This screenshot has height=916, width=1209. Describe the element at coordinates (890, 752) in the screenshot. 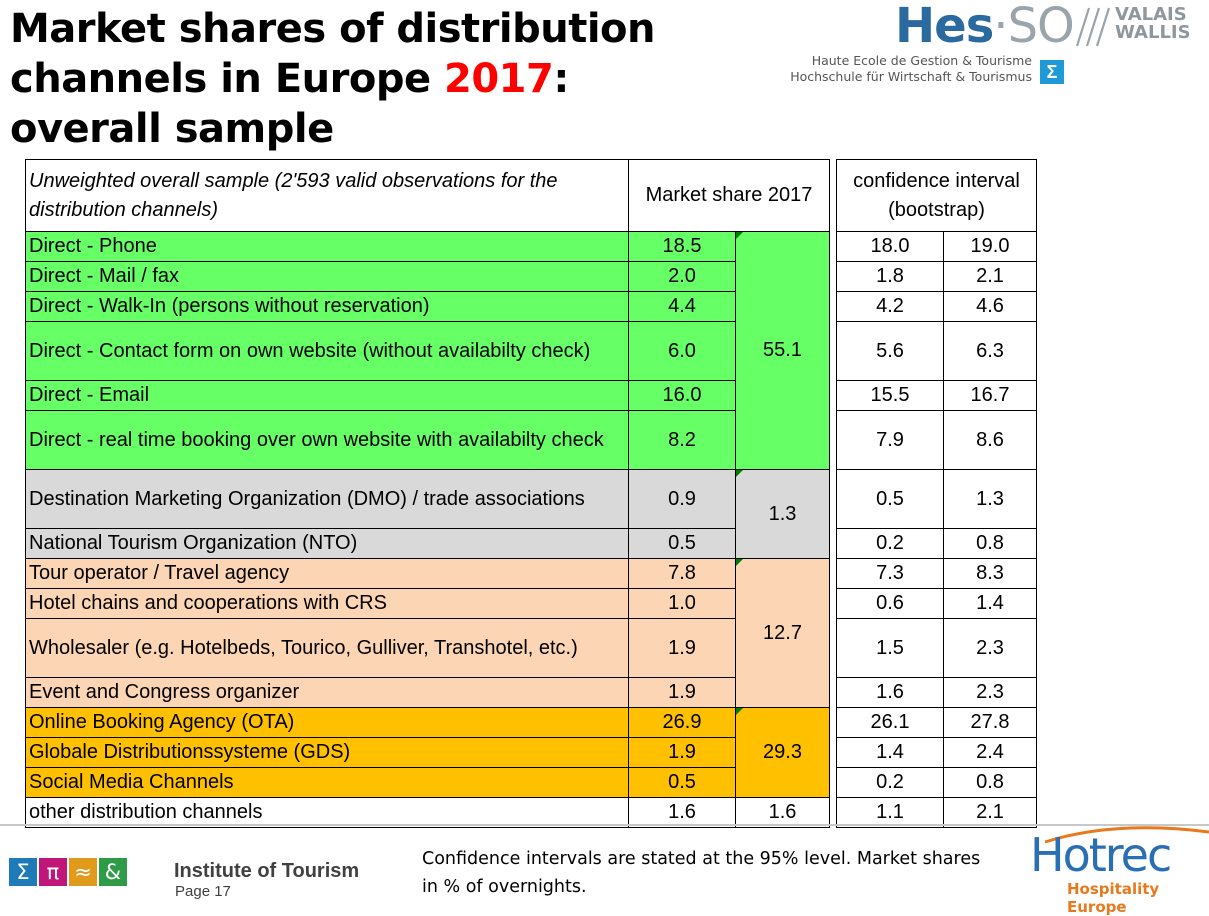

I see `ci-lower: 1.4` at that location.